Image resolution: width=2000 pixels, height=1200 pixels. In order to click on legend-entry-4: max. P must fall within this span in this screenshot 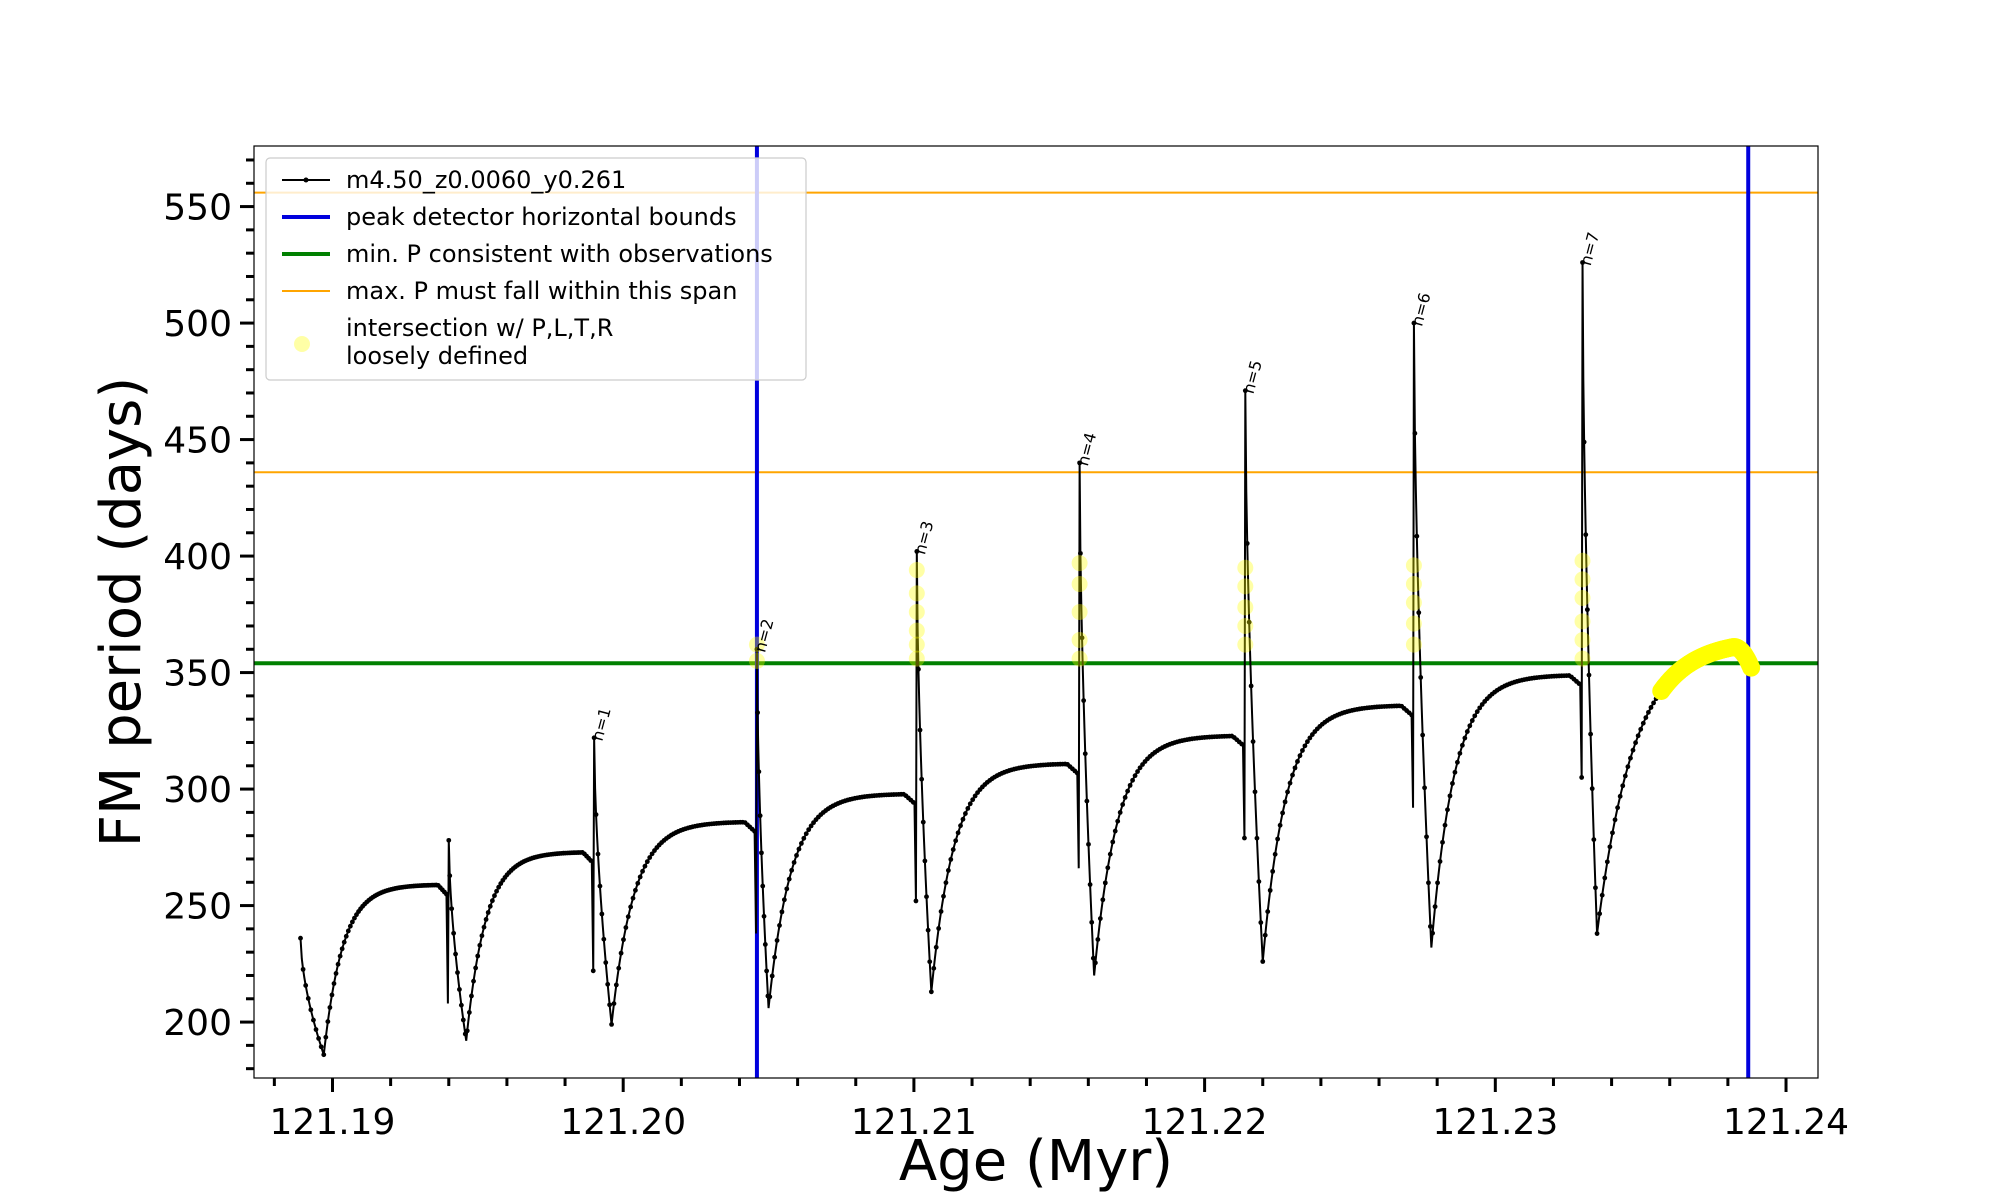, I will do `click(509, 291)`.